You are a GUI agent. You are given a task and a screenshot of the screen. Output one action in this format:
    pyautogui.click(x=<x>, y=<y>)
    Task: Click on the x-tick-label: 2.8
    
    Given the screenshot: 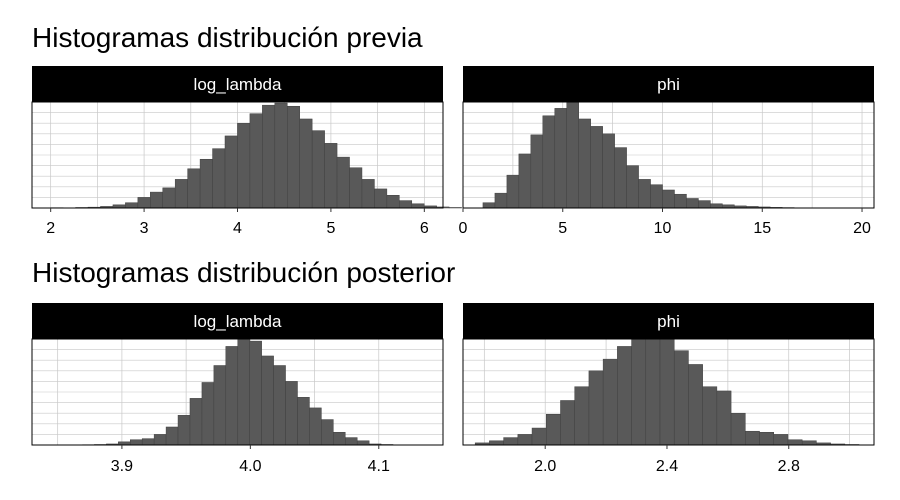 What is the action you would take?
    pyautogui.click(x=789, y=466)
    